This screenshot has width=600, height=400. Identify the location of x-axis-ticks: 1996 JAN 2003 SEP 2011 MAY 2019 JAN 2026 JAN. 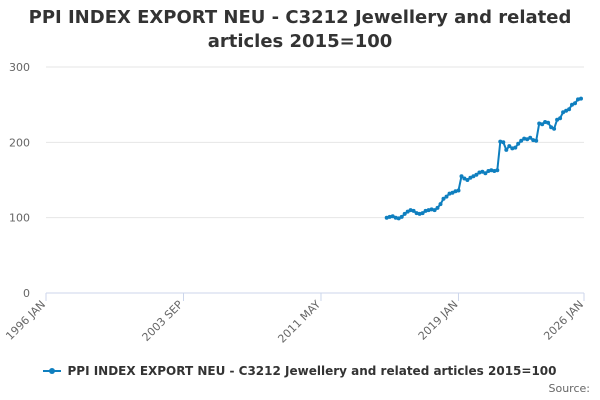
(294, 319).